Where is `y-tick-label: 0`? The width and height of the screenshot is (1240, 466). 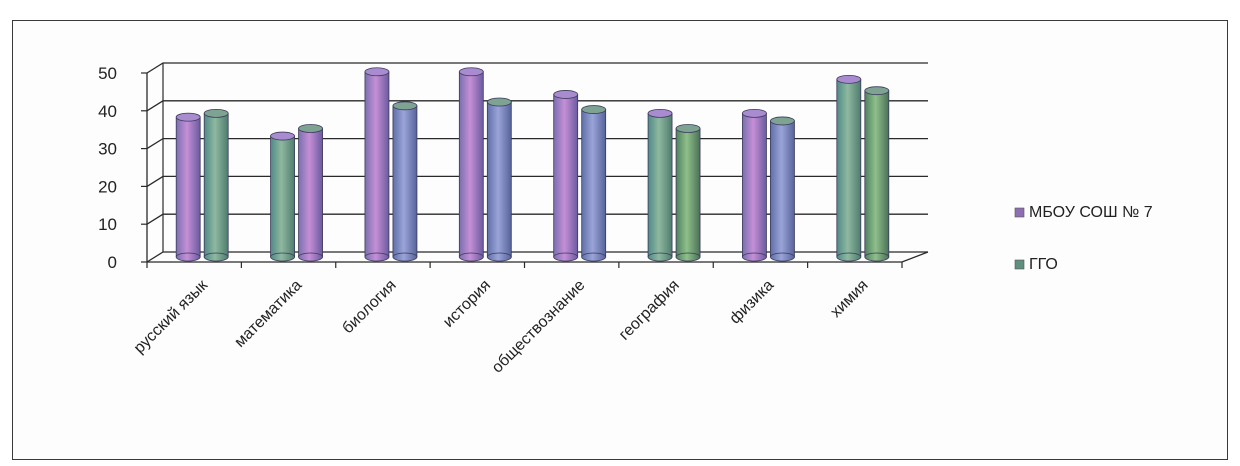 y-tick-label: 0 is located at coordinates (112, 262).